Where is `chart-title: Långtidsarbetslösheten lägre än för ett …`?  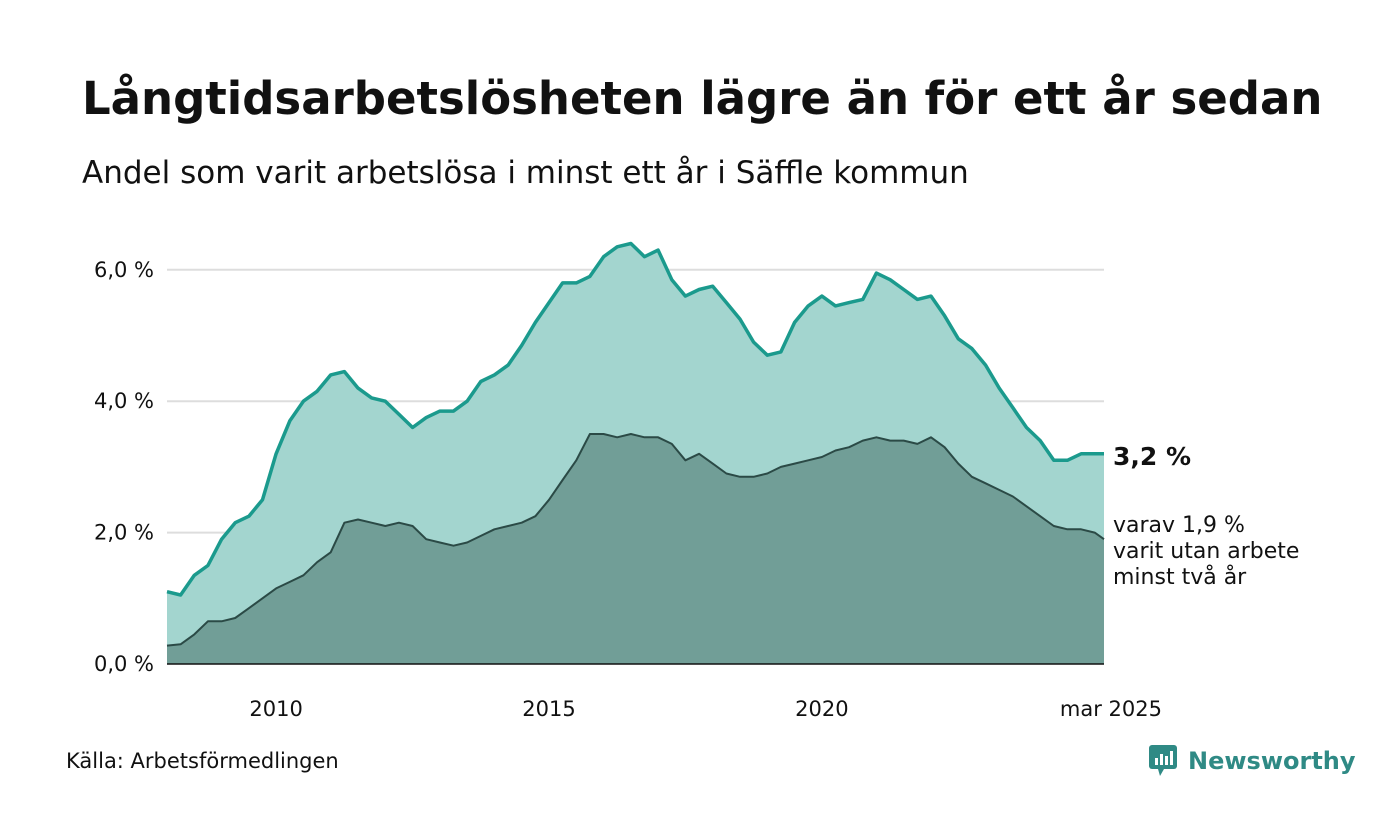
chart-title: Långtidsarbetslösheten lägre än för ett … is located at coordinates (702, 98).